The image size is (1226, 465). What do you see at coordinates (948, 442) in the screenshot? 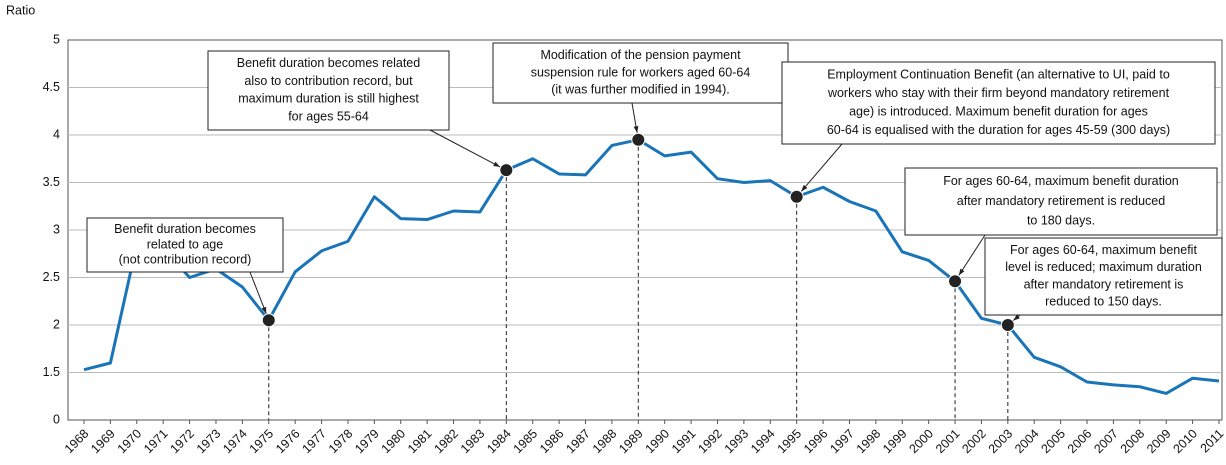
I see `x-tick-label: 2001` at bounding box center [948, 442].